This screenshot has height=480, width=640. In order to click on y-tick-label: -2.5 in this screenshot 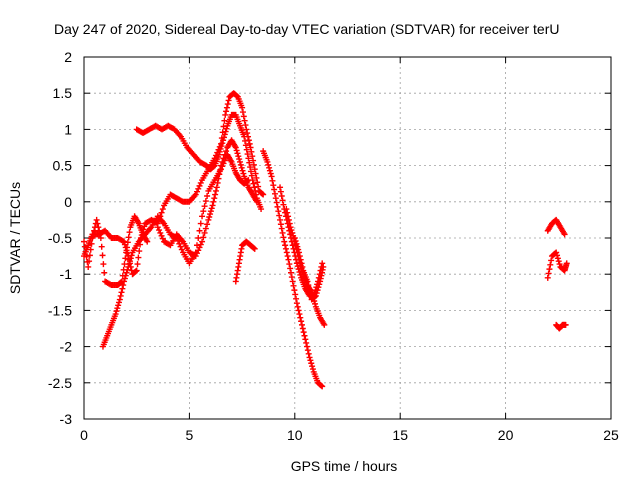, I will do `click(60, 383)`.